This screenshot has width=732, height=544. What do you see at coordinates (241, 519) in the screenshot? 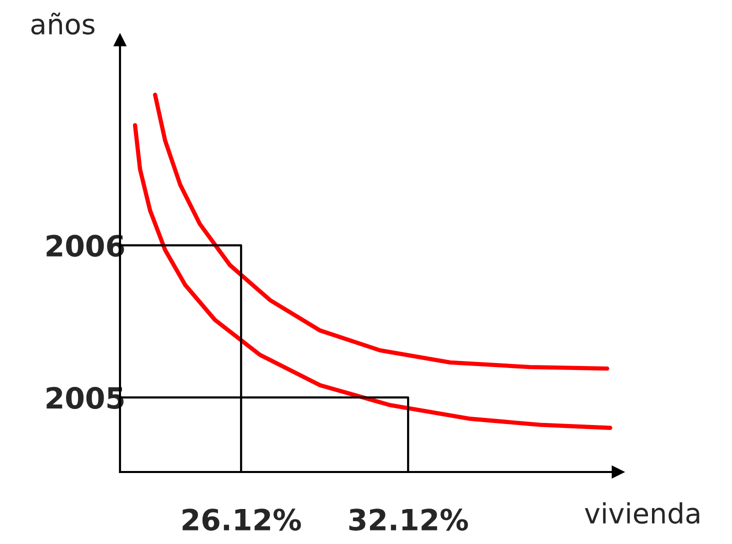
I see `x-tick-label: 26.12%` at bounding box center [241, 519].